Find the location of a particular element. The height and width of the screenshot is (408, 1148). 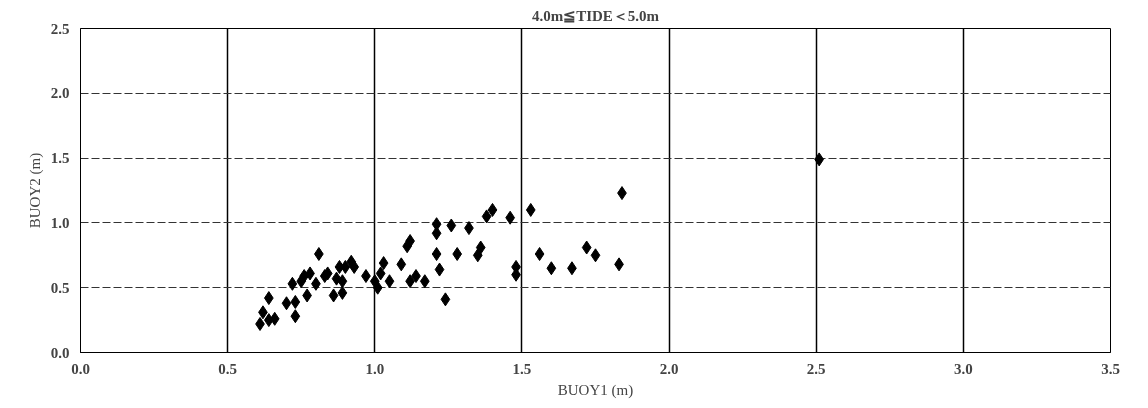

y-tick-label: 0.0 is located at coordinates (60, 352).